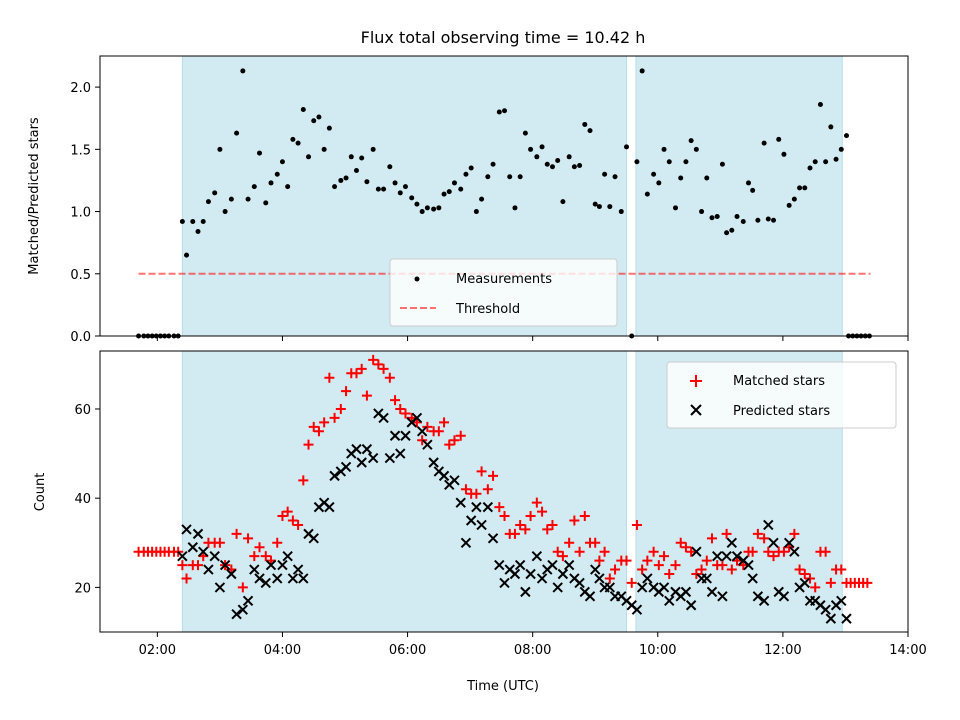  I want to click on threshold-legend-label: Threshold, so click(487, 309).